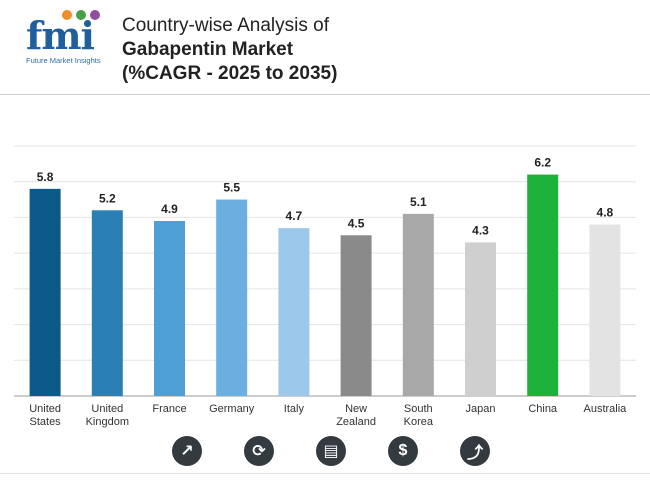 The height and width of the screenshot is (480, 650). What do you see at coordinates (81, 15) in the screenshot?
I see `logo-dot-green` at bounding box center [81, 15].